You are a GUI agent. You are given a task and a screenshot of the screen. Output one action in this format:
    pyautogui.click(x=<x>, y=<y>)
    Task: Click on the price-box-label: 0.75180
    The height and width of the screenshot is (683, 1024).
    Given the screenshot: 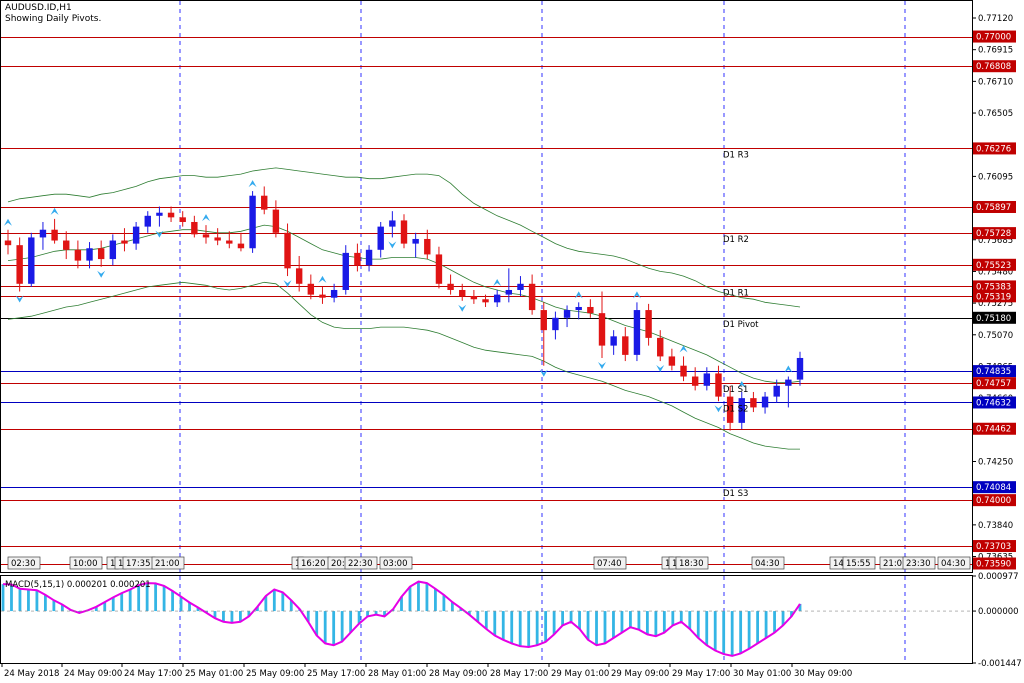 What is the action you would take?
    pyautogui.click(x=993, y=319)
    